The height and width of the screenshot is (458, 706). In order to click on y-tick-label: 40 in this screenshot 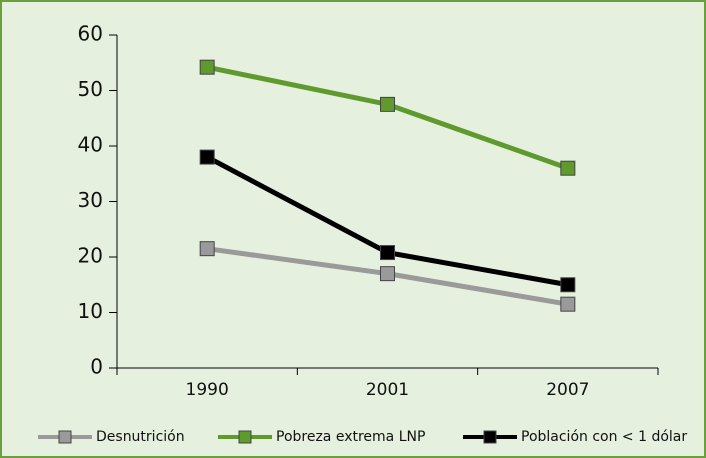, I will do `click(90, 145)`.